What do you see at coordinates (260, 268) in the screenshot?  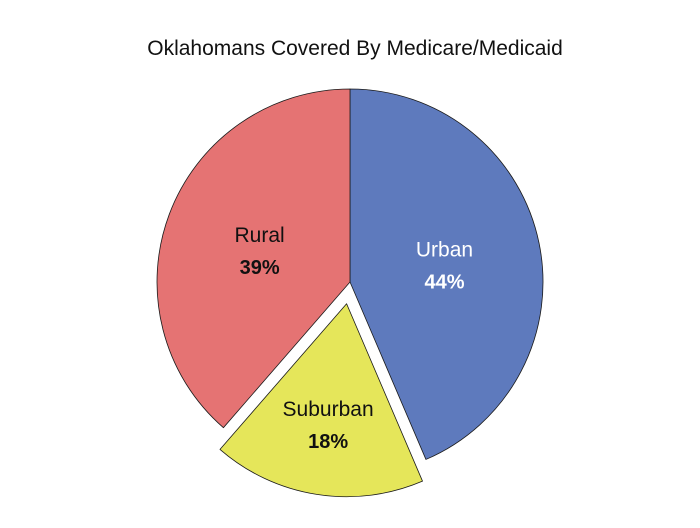 I see `slice-value-rural: 39%` at bounding box center [260, 268].